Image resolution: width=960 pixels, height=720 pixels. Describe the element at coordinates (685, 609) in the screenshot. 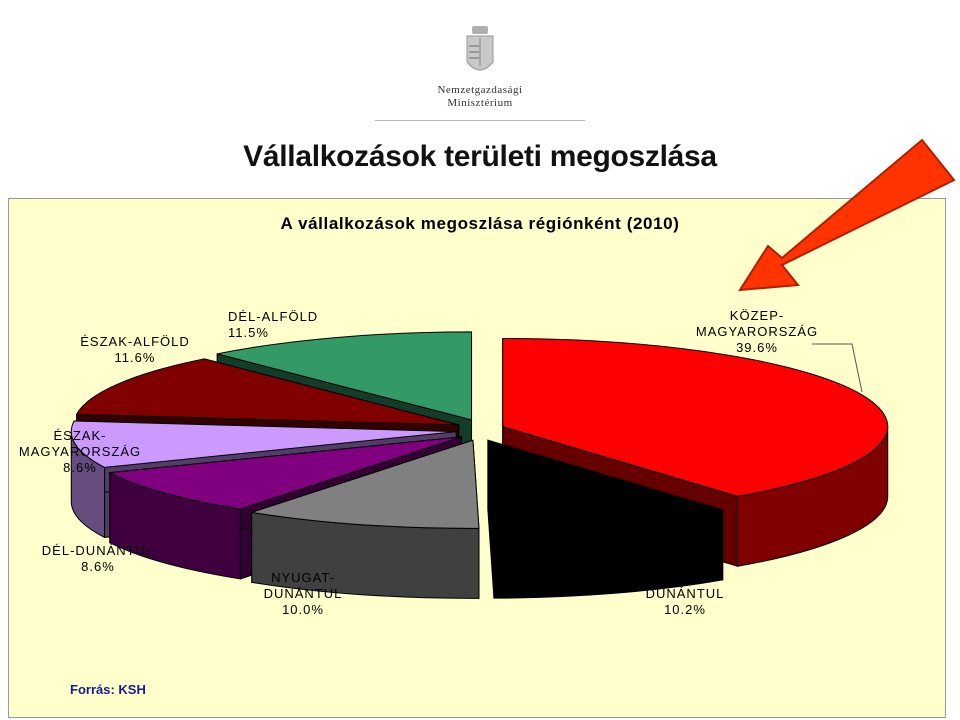

I see `slice-value: 10.2%` at that location.